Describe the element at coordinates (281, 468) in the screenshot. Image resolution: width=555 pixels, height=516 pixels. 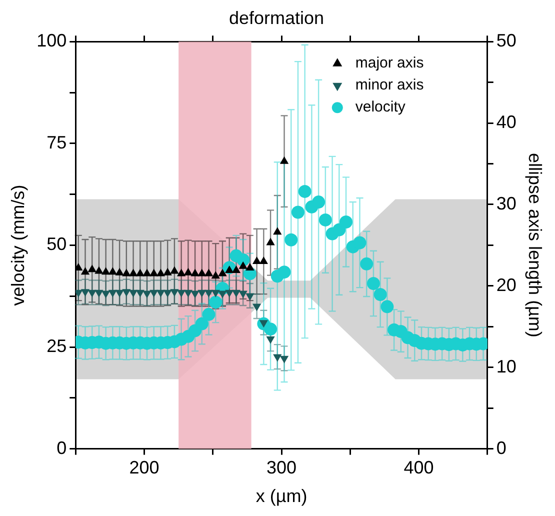
I see `x-tick-label: 300` at that location.